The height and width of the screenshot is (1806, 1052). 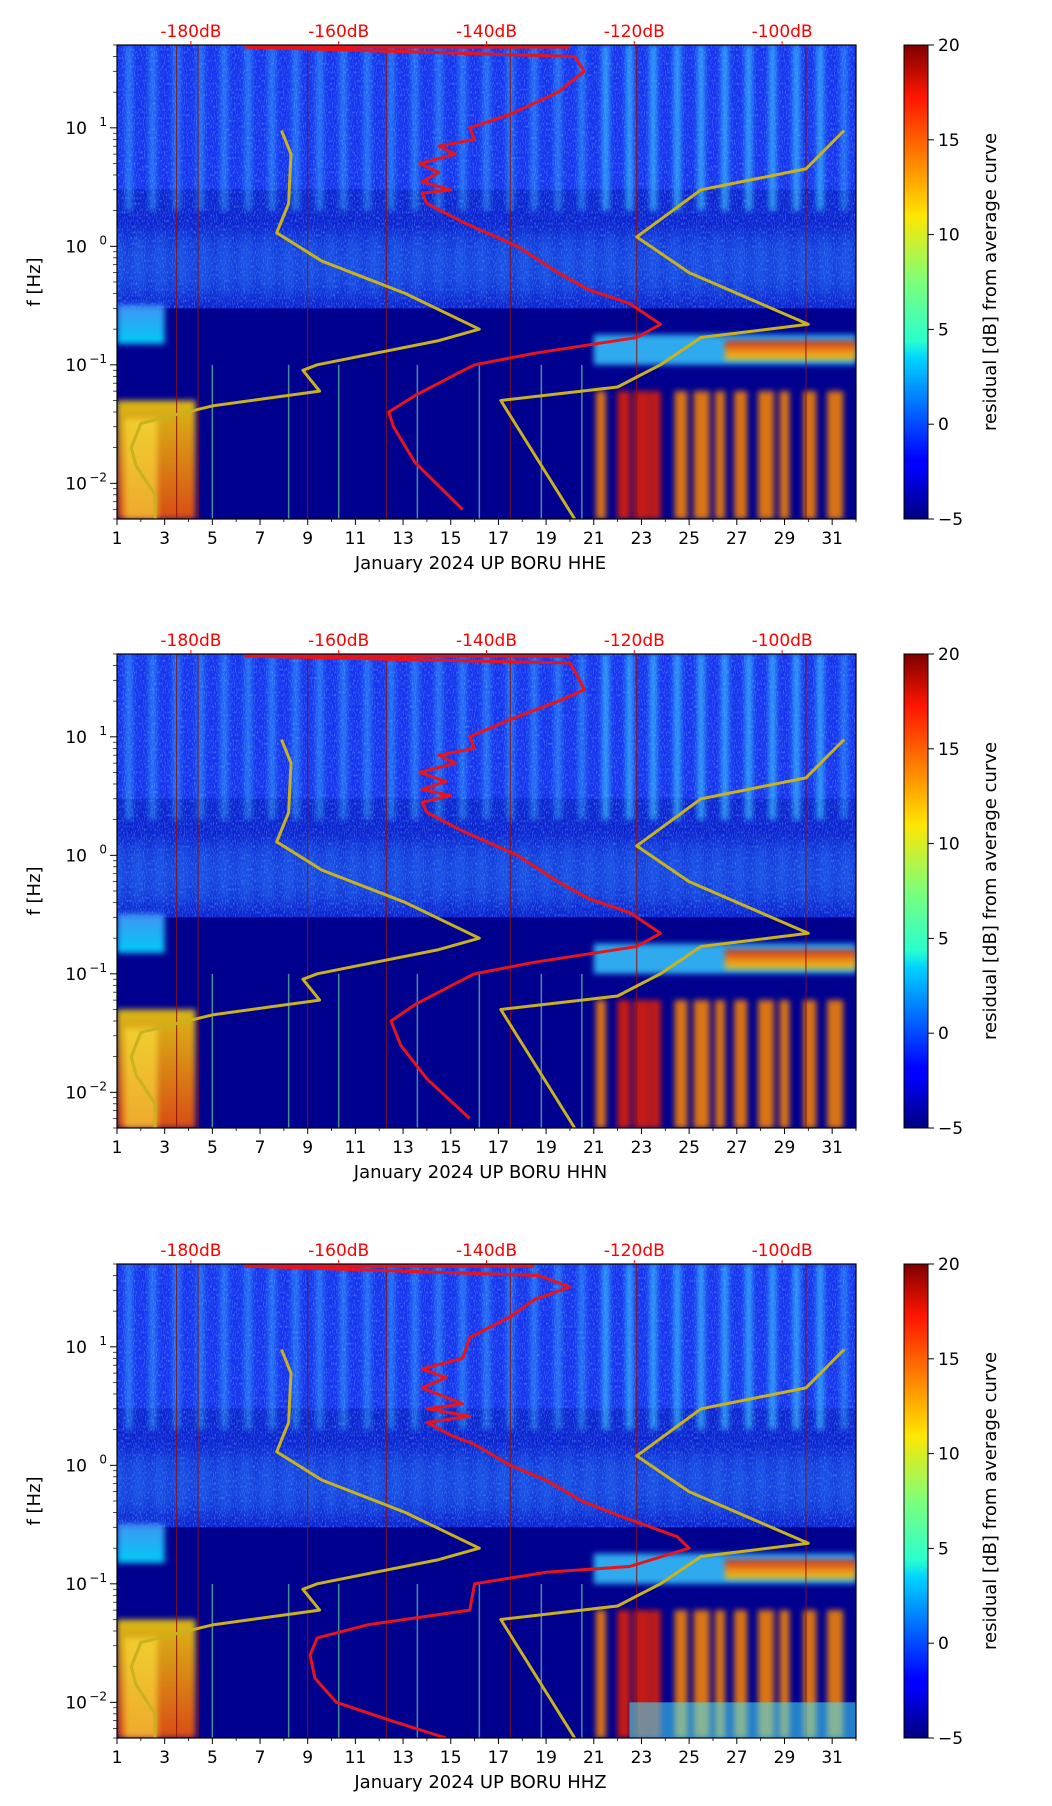 I want to click on x-tick-label: 25, so click(x=689, y=1758).